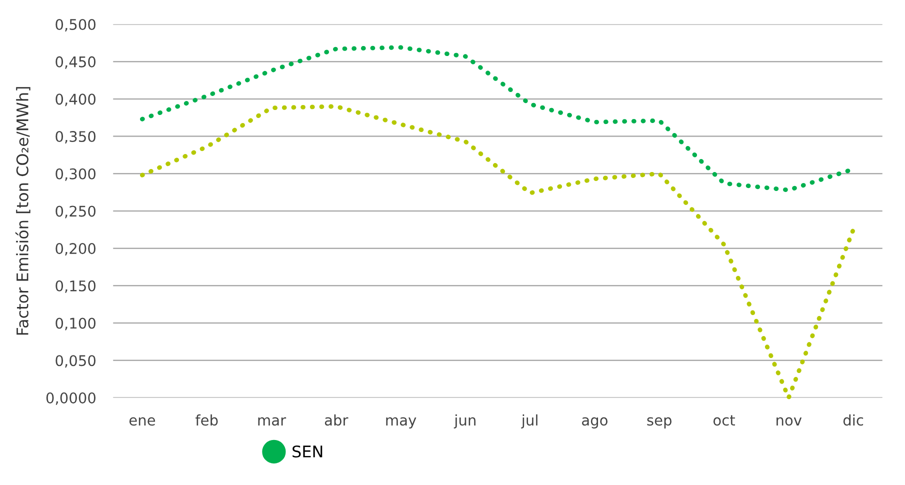 This screenshot has width=905, height=485. Describe the element at coordinates (142, 421) in the screenshot. I see `x-tick-label: ene` at that location.